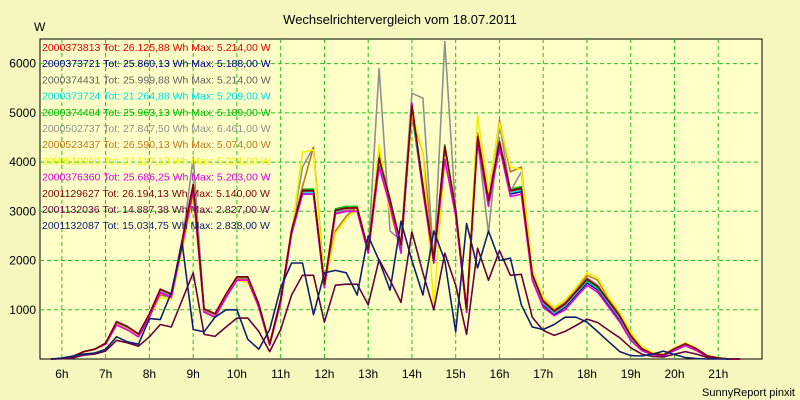 This screenshot has height=400, width=800. Describe the element at coordinates (631, 374) in the screenshot. I see `x-tick-label: 19h` at that location.